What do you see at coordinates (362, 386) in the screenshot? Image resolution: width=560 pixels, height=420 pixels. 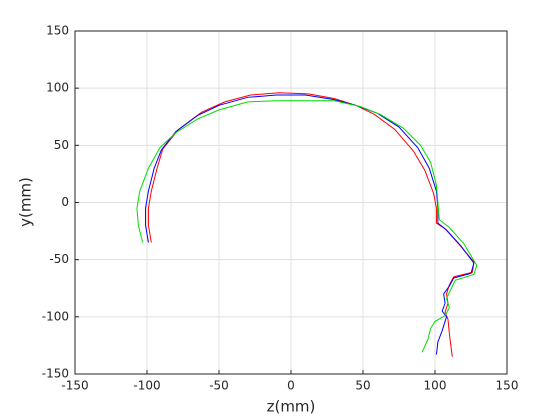 I see `x-tick-label: 50` at bounding box center [362, 386].